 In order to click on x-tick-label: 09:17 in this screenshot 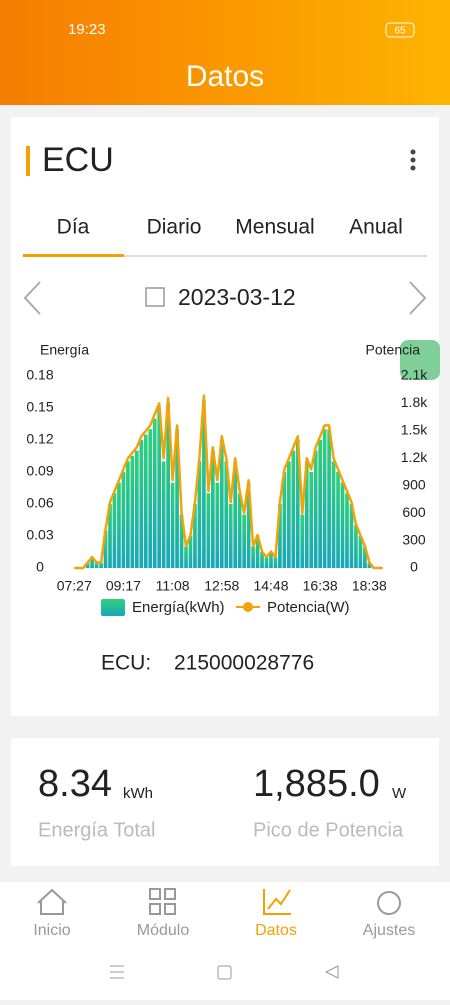, I will do `click(123, 586)`.